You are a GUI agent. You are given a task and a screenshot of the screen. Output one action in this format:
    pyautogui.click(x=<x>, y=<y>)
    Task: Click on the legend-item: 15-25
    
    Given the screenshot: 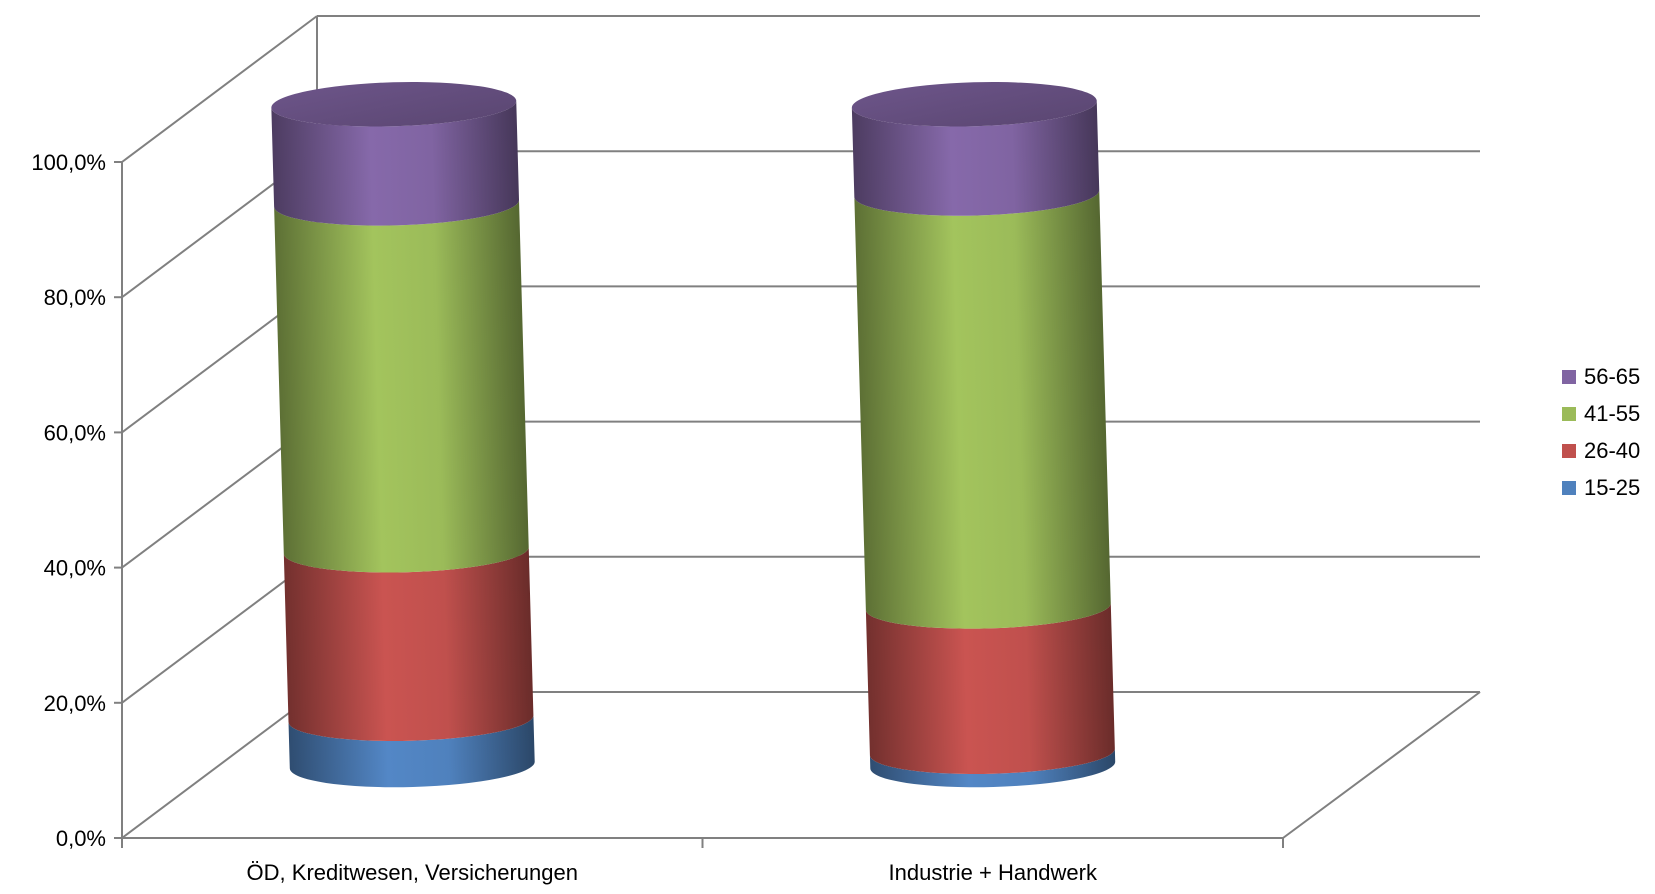 What is the action you would take?
    pyautogui.click(x=1601, y=487)
    